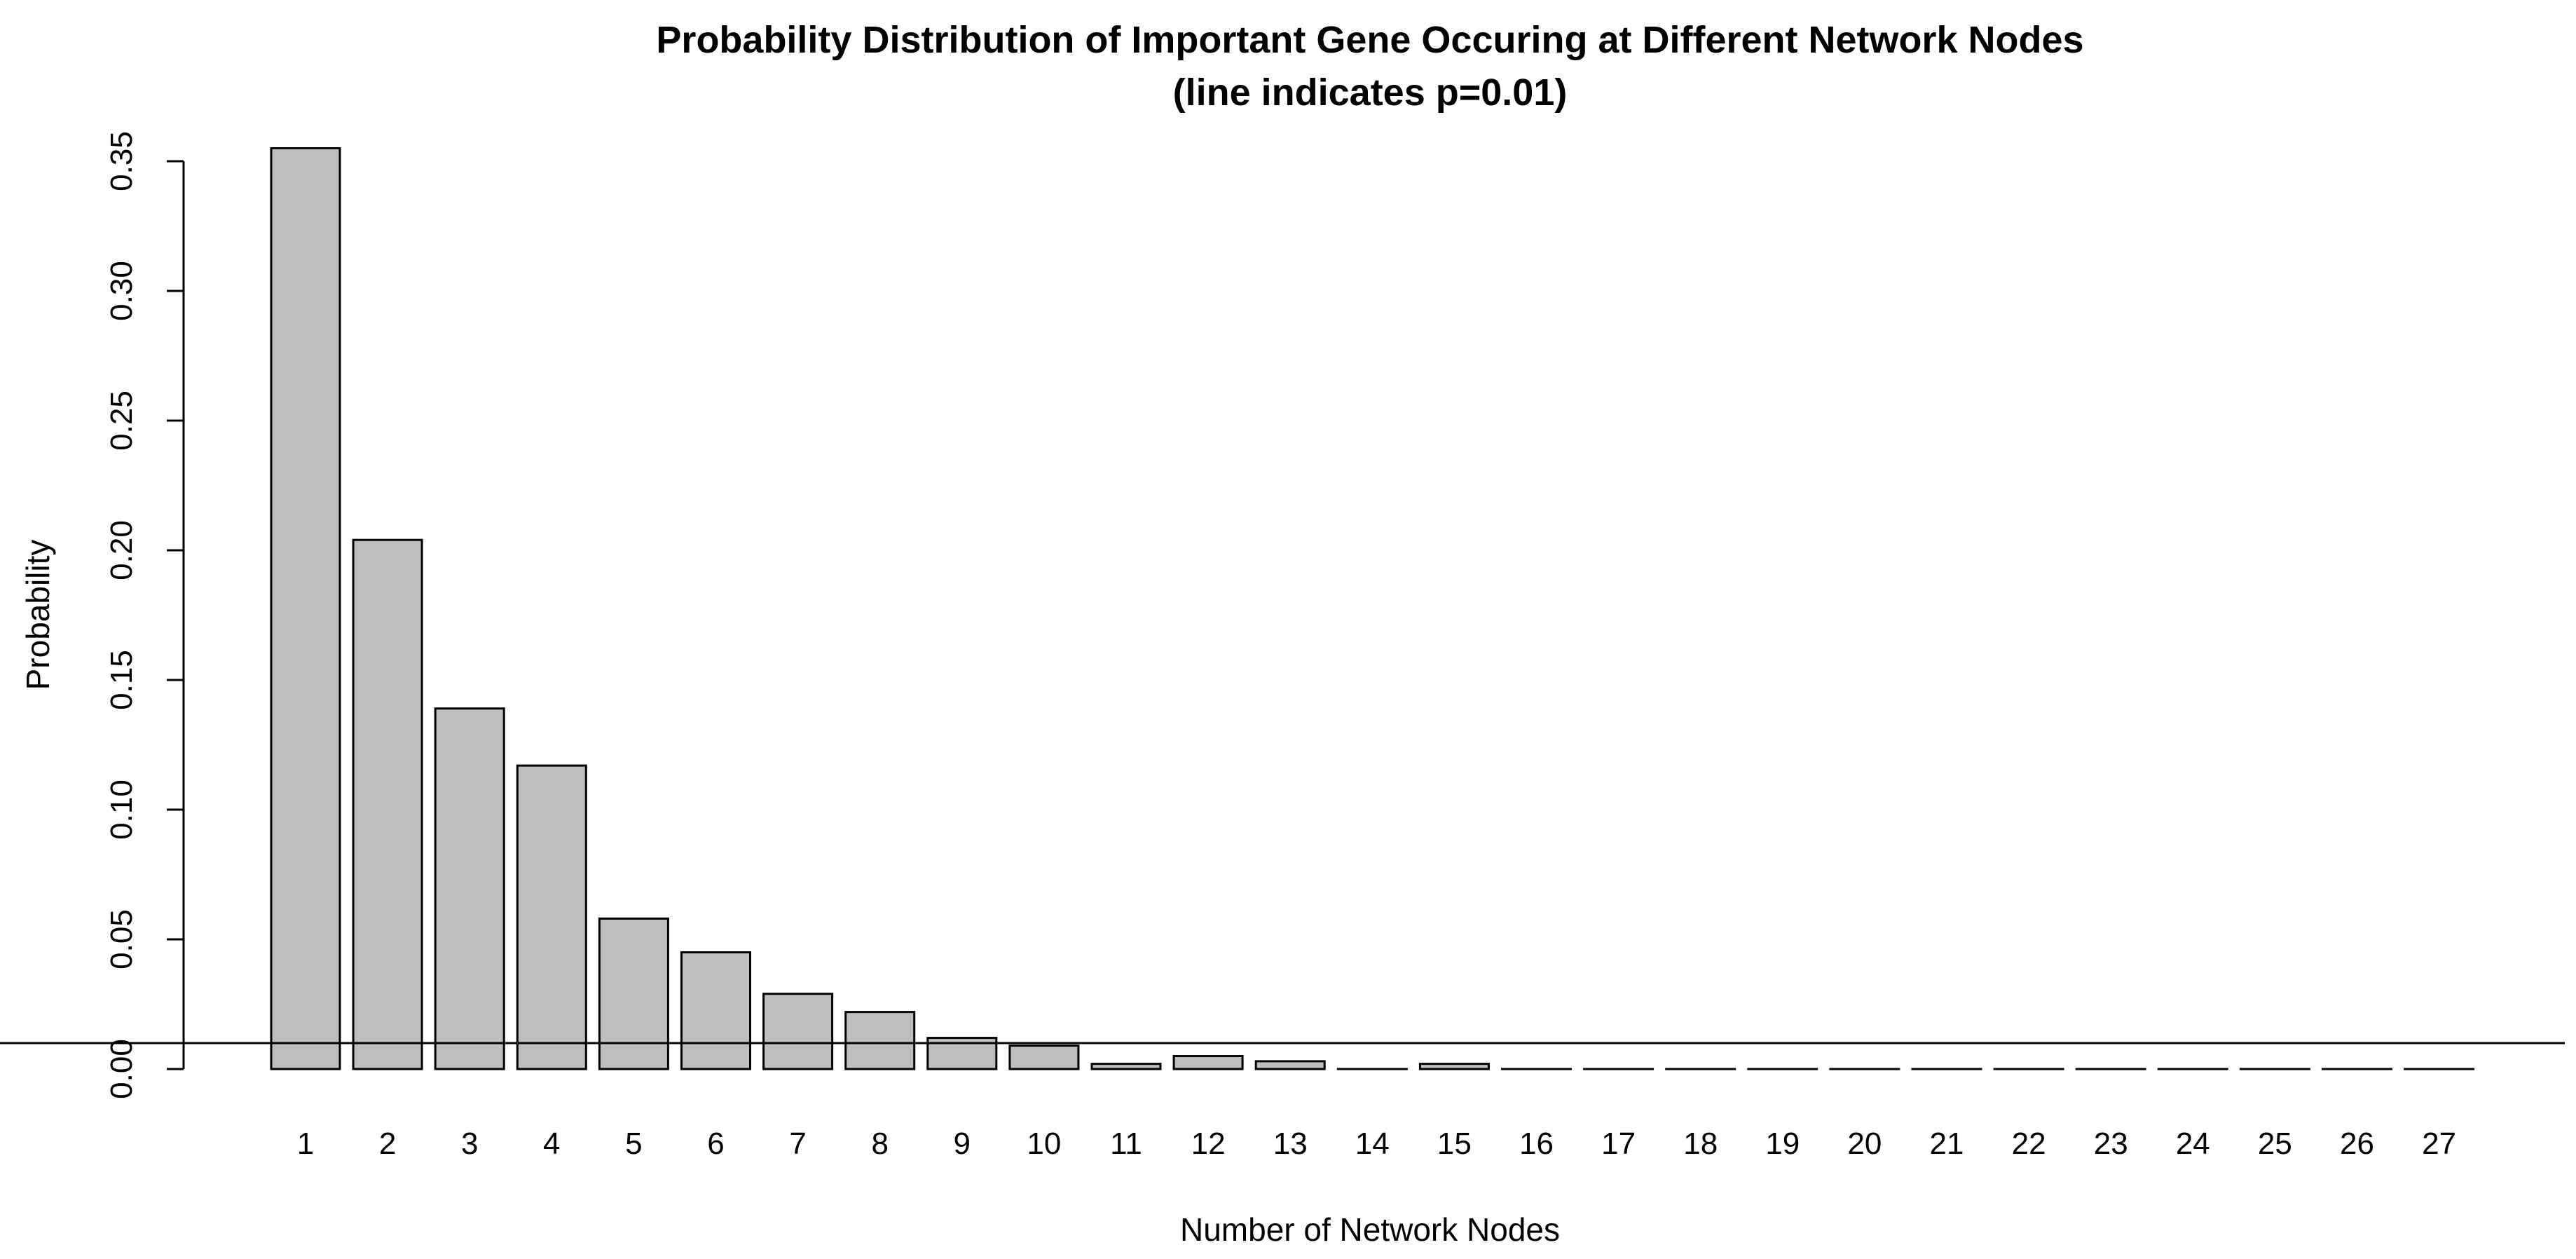  I want to click on x-axis-label: Number of Network Nodes, so click(1370, 1229).